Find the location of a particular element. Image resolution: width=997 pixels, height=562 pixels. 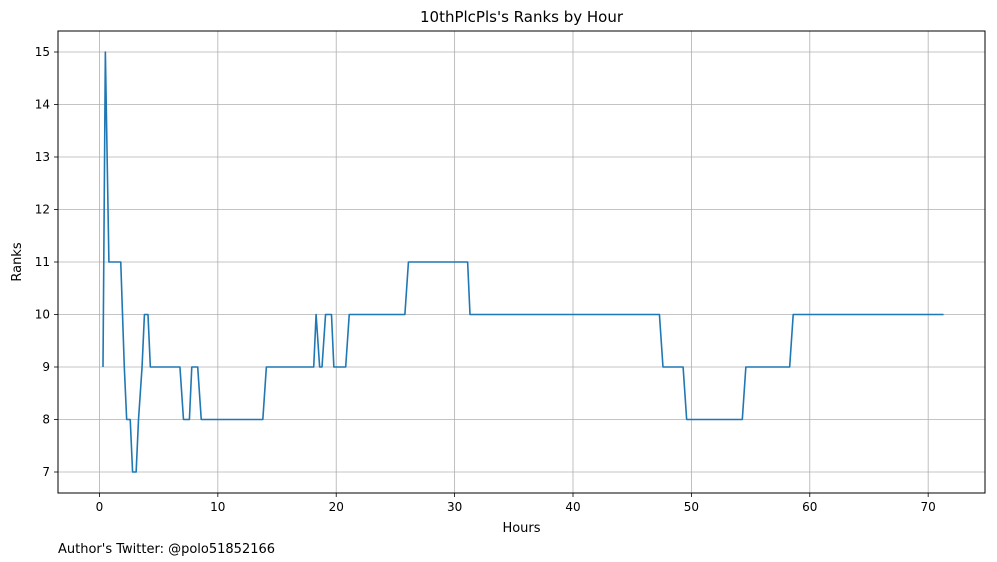

x-tick-label: 30 is located at coordinates (454, 507).